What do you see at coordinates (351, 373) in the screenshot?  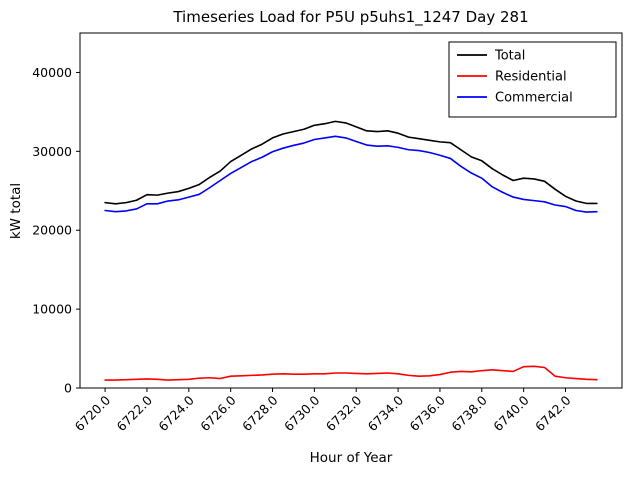 I see `series-line-residential` at bounding box center [351, 373].